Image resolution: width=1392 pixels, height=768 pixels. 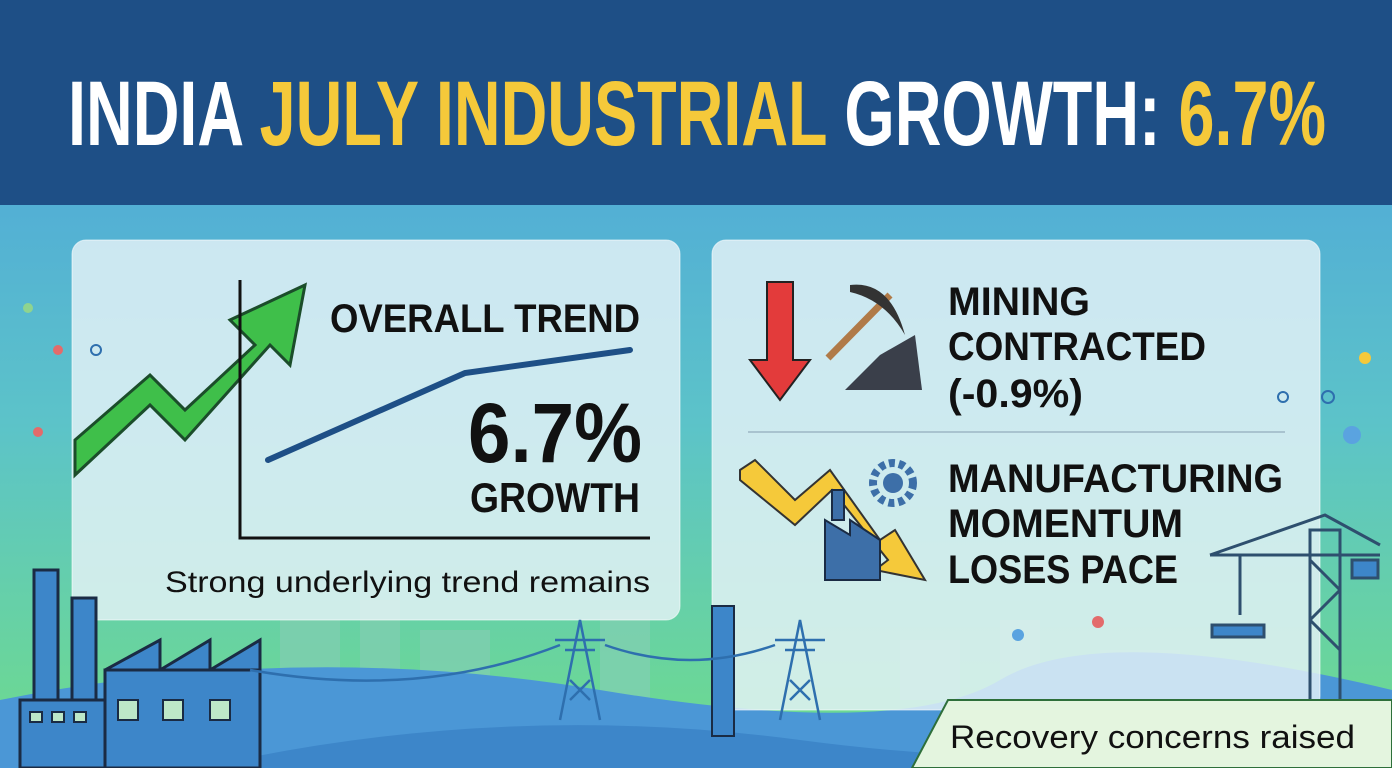 I want to click on heading: OVERALL TREND, so click(x=485, y=319).